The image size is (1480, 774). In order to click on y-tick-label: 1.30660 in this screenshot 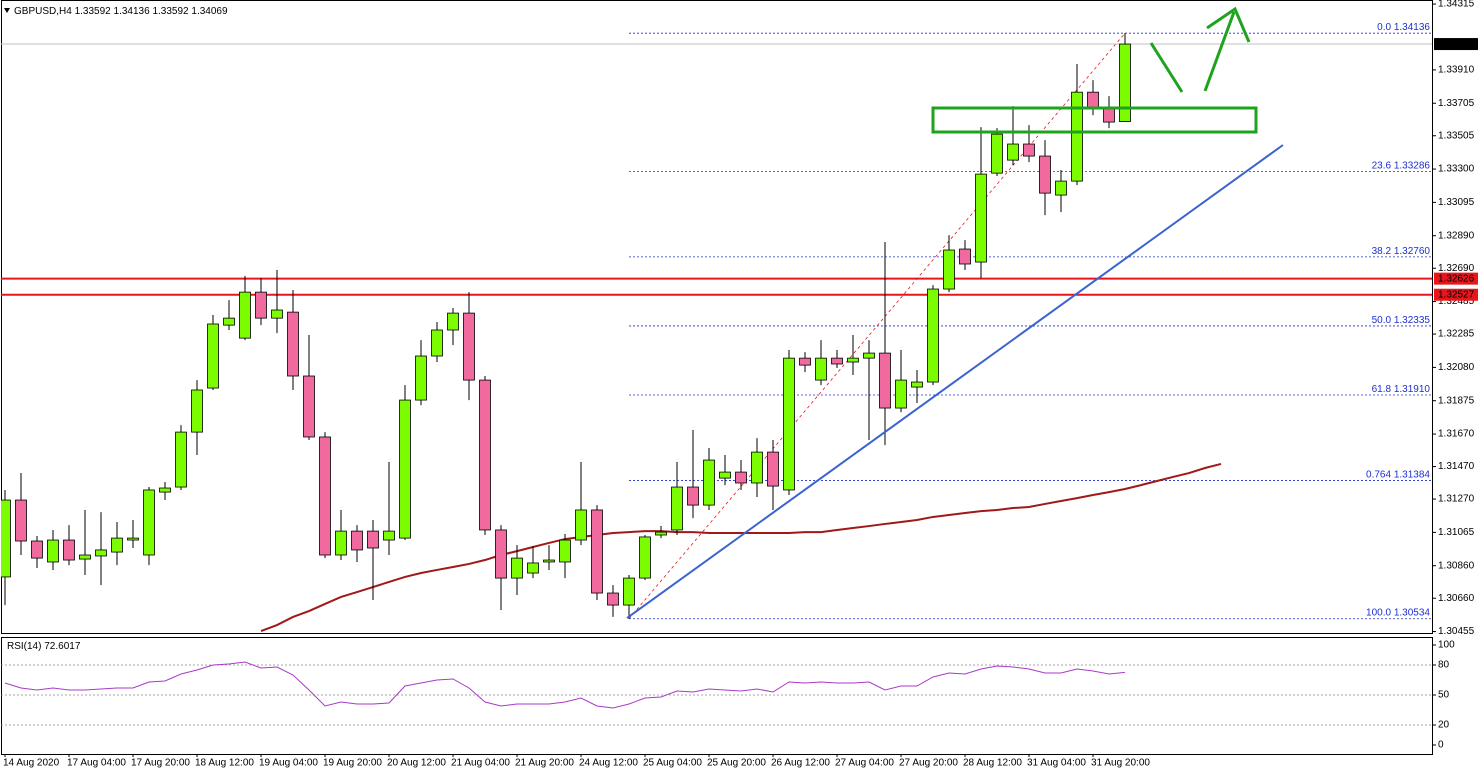, I will do `click(1456, 598)`.